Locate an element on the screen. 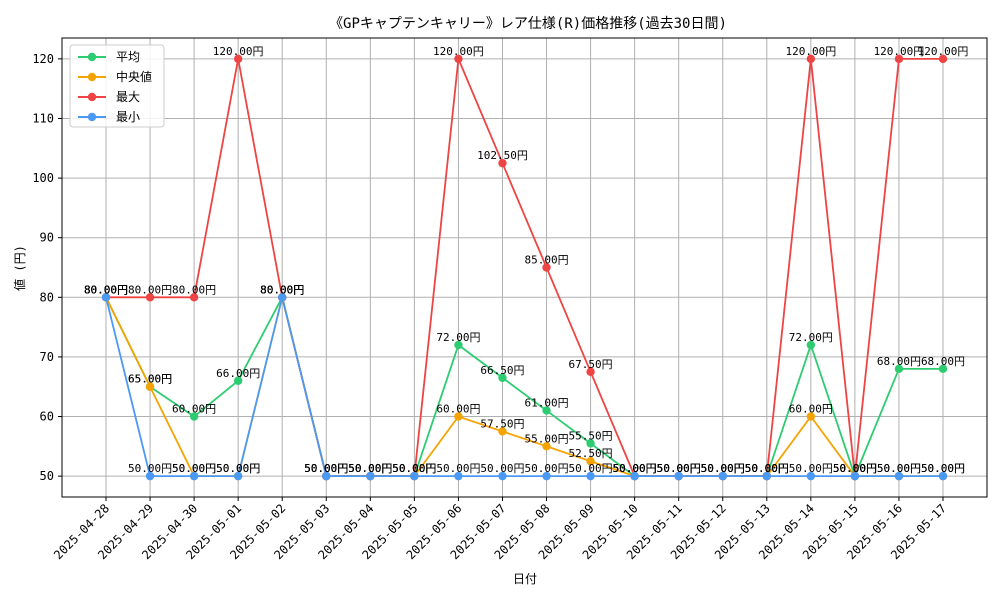  y-tick-label: 70 is located at coordinates (47, 357).